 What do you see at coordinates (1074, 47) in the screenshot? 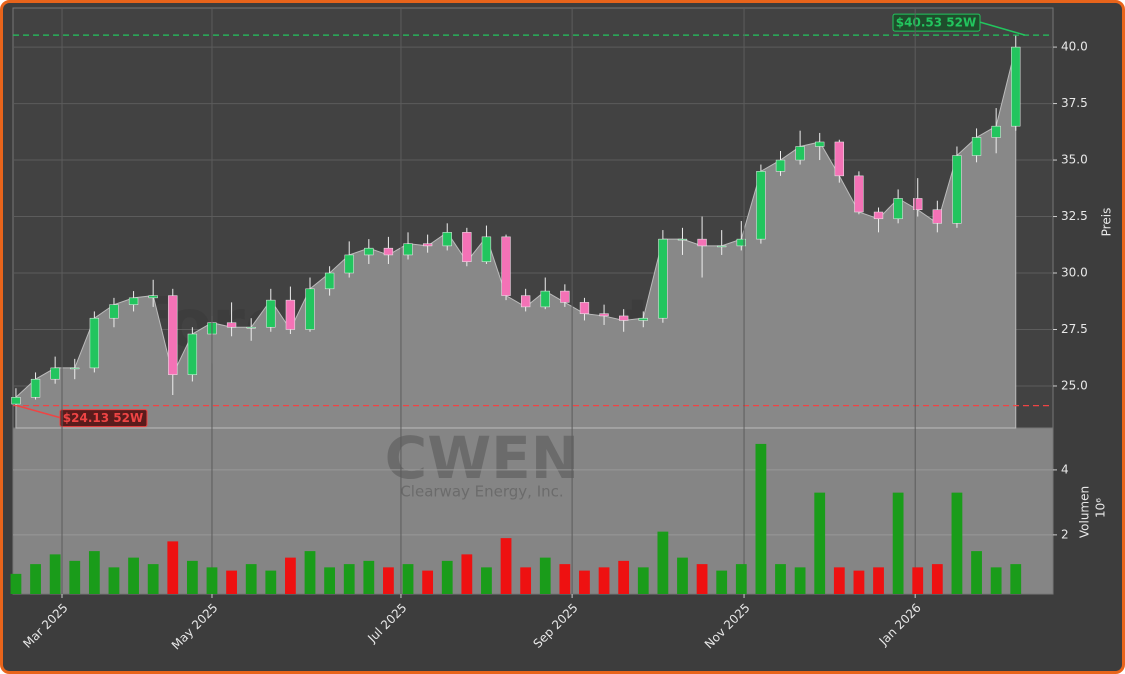
I see `y-tick-label: 40.0` at bounding box center [1074, 47].